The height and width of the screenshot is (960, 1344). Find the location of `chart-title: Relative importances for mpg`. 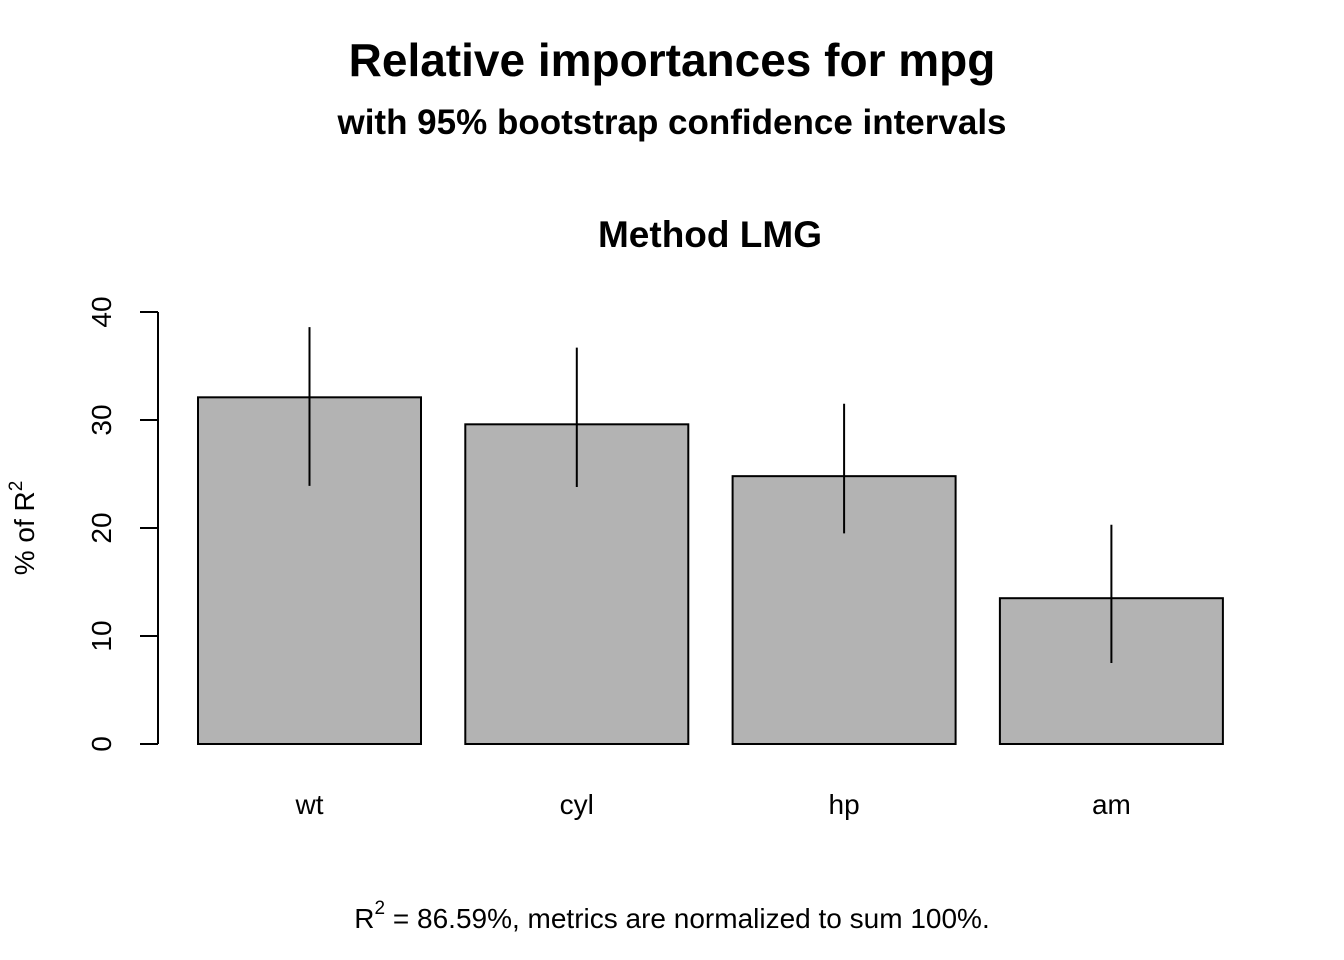

chart-title: Relative importances for mpg is located at coordinates (672, 60).